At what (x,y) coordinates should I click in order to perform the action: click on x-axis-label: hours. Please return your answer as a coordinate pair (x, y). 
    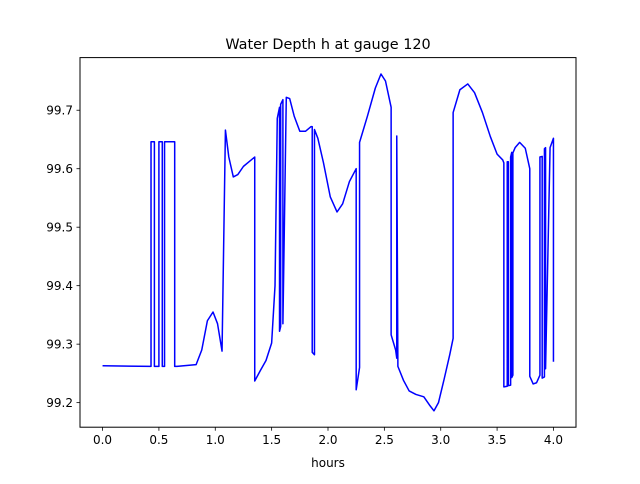
    Looking at the image, I should click on (328, 463).